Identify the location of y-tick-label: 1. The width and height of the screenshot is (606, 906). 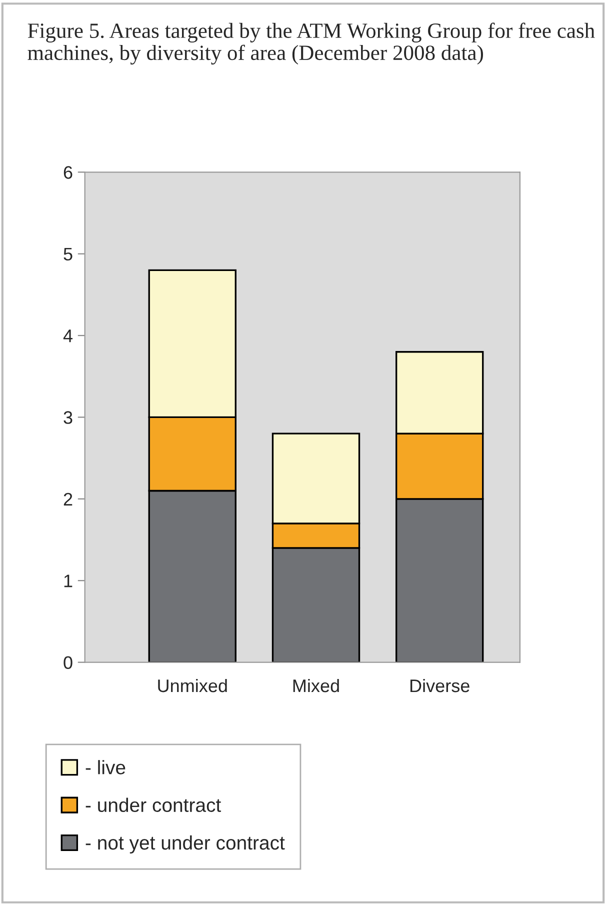
(68, 581).